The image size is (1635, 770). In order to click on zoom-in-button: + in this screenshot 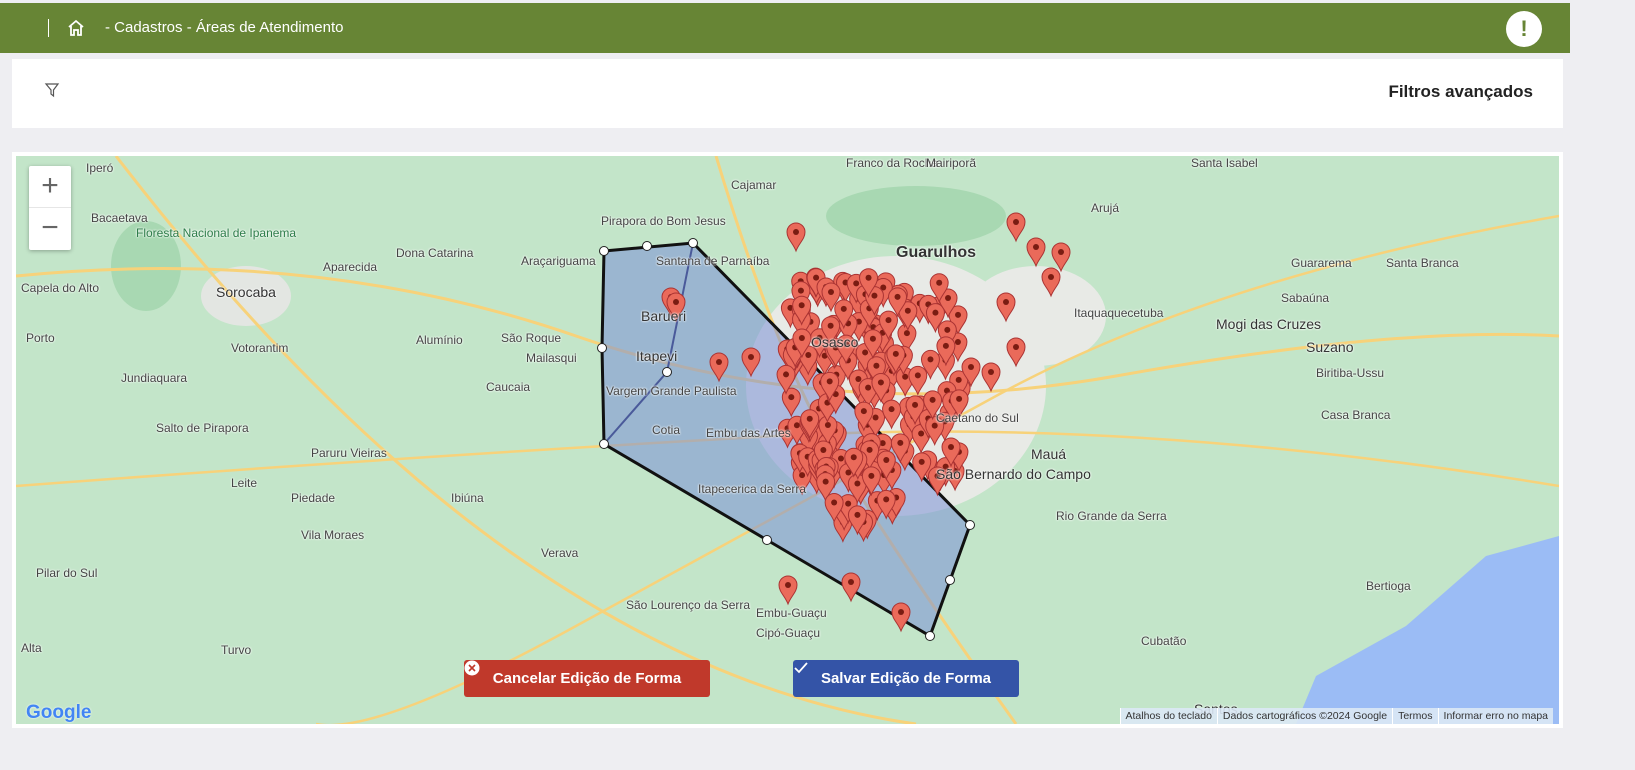, I will do `click(50, 187)`.